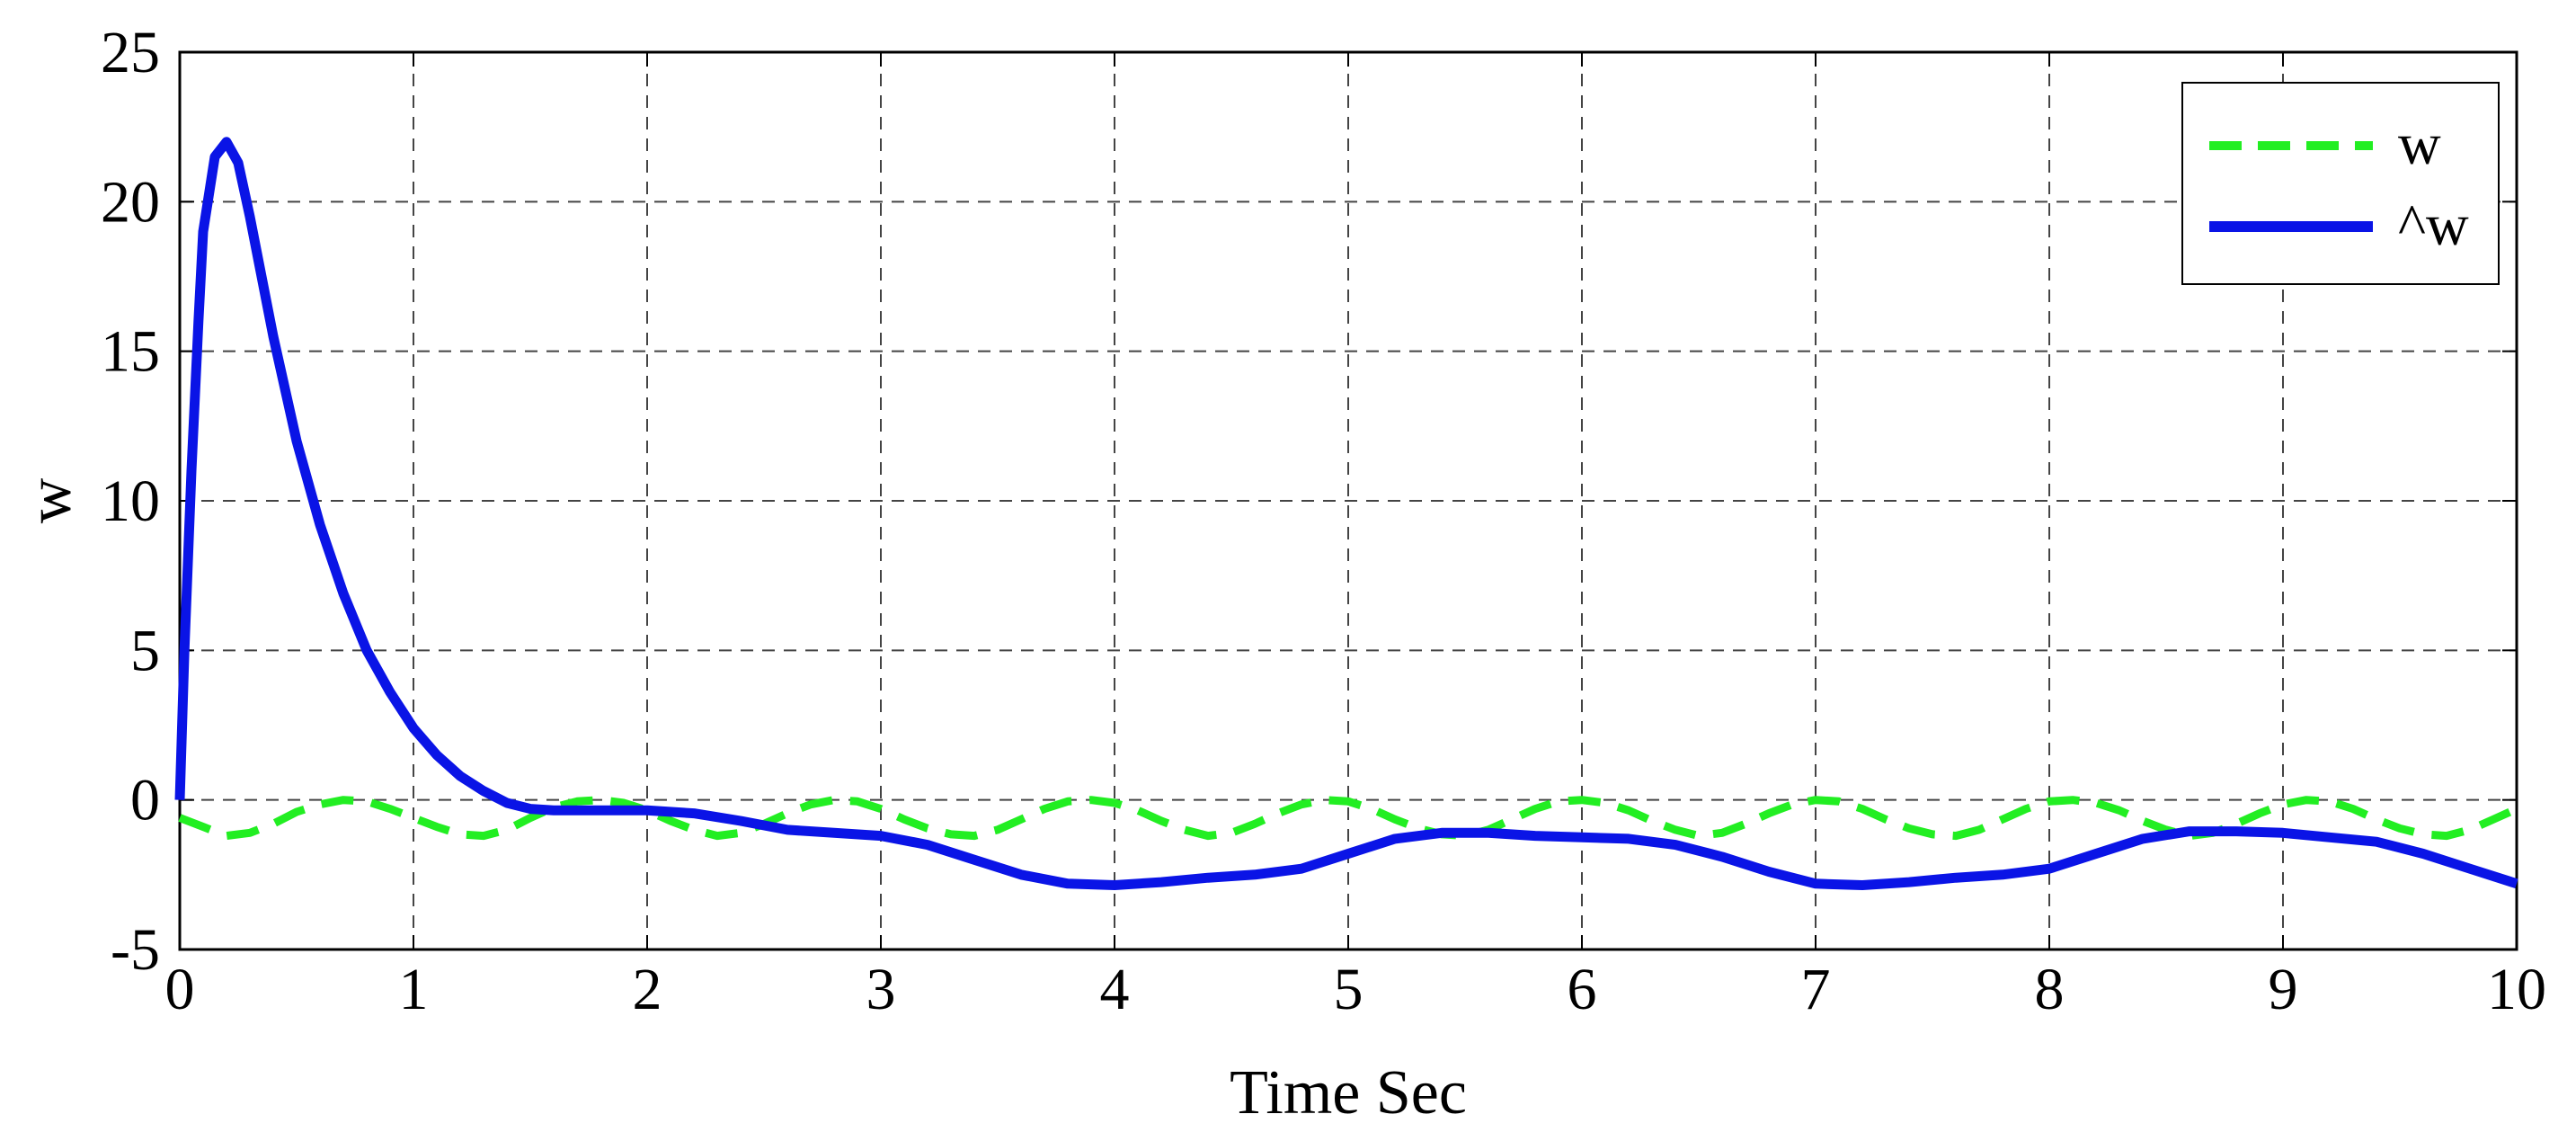 This screenshot has height=1132, width=2576. What do you see at coordinates (2050, 989) in the screenshot?
I see `x-tick-label-8: 8` at bounding box center [2050, 989].